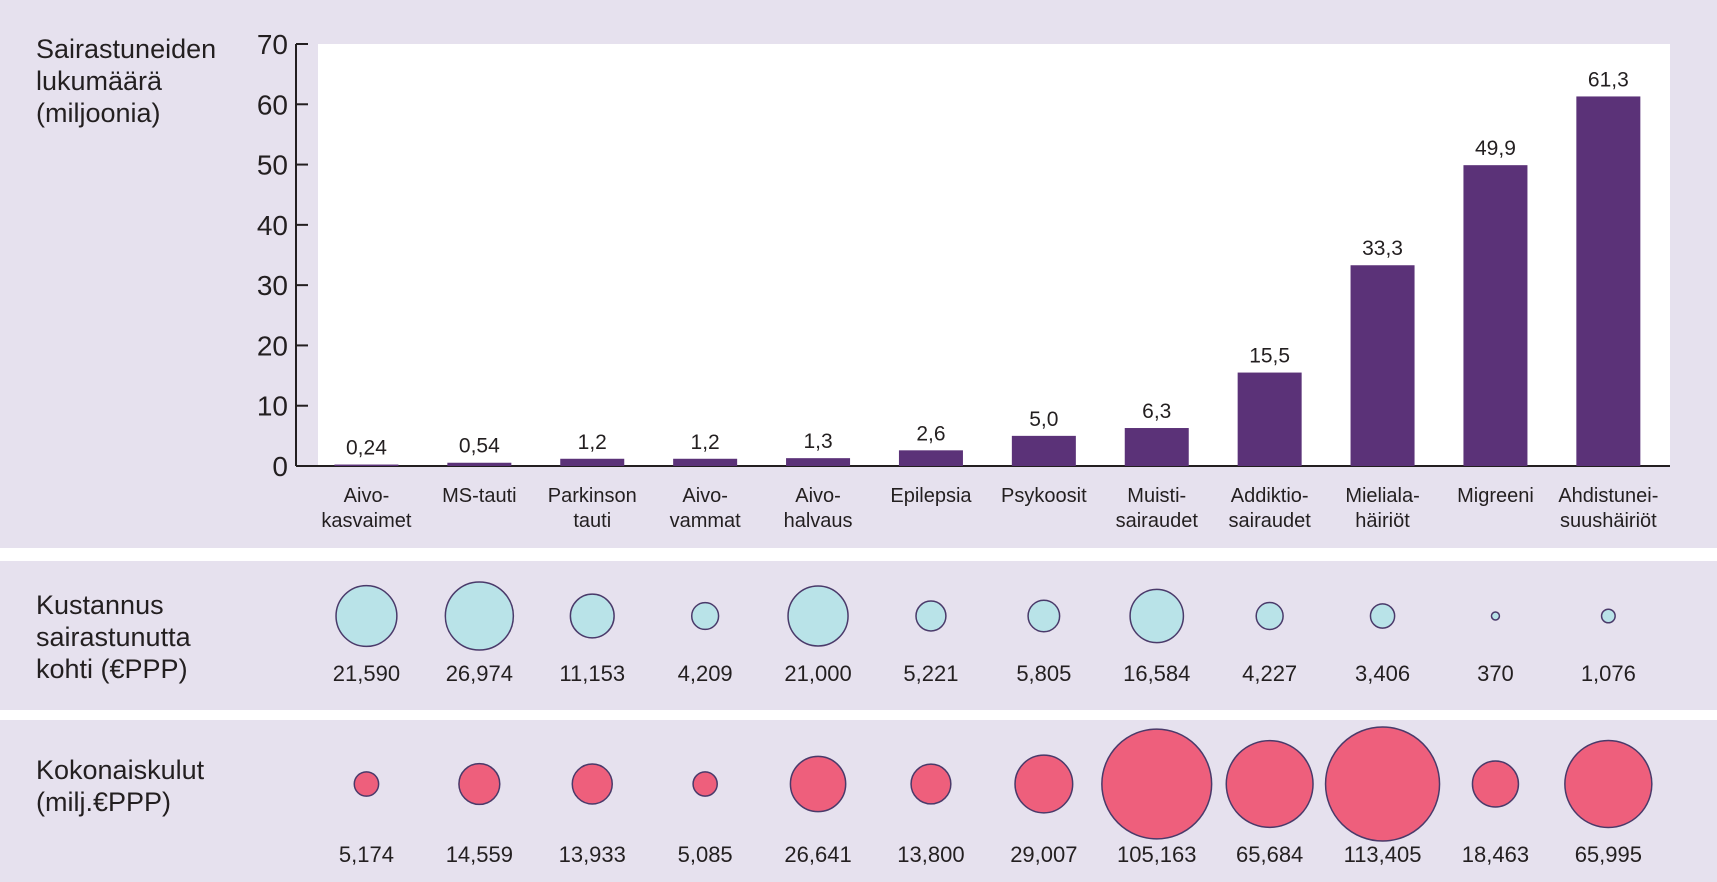 The height and width of the screenshot is (882, 1717). Describe the element at coordinates (272, 104) in the screenshot. I see `y-tick-label: 60` at that location.